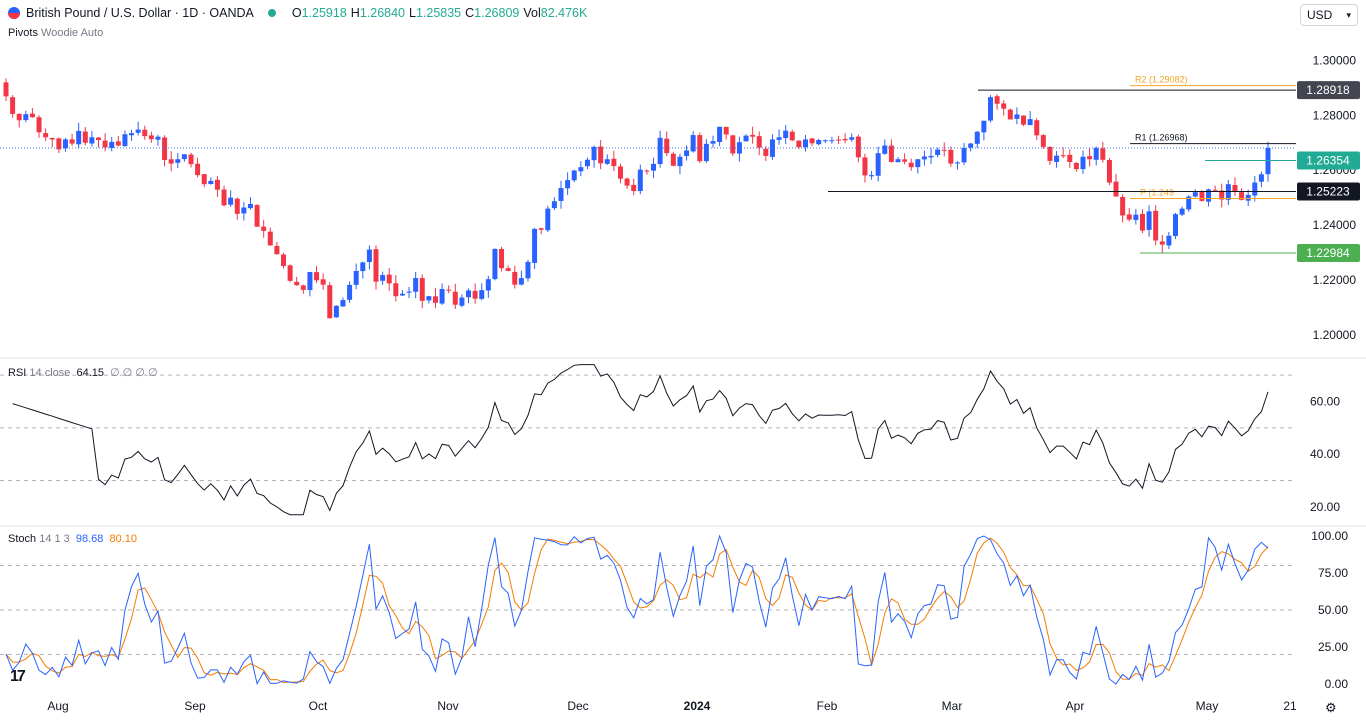  I want to click on chevron-down-icon: ▾, so click(1348, 14).